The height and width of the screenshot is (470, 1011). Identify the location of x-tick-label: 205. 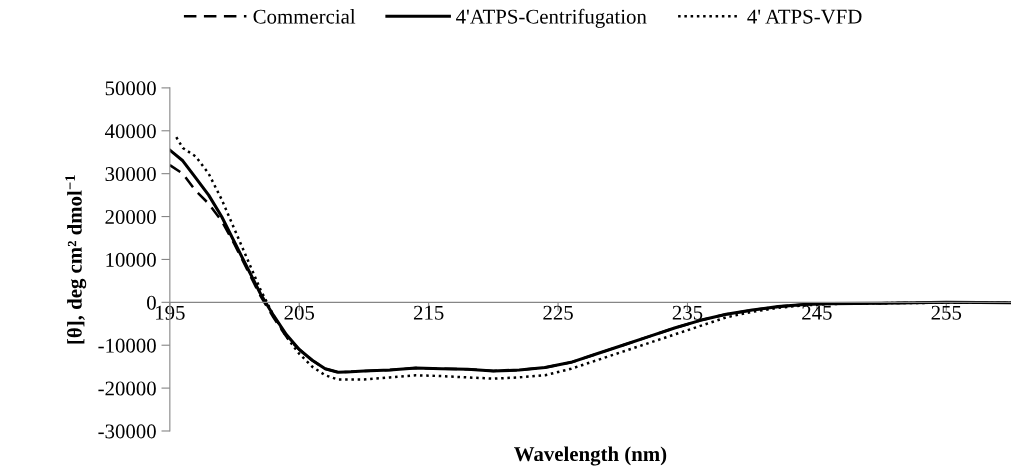
(299, 312).